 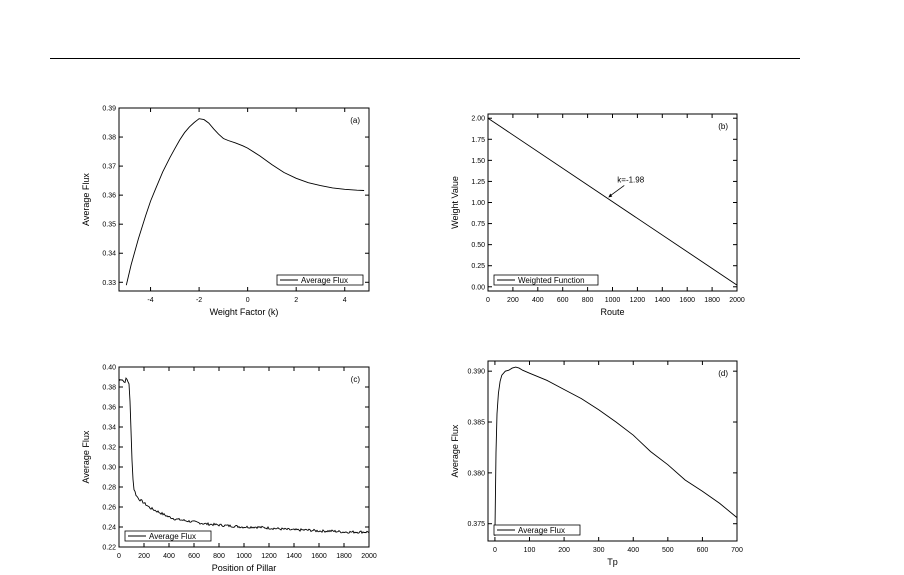 What do you see at coordinates (610, 195) in the screenshot?
I see `annotation-arrowhead` at bounding box center [610, 195].